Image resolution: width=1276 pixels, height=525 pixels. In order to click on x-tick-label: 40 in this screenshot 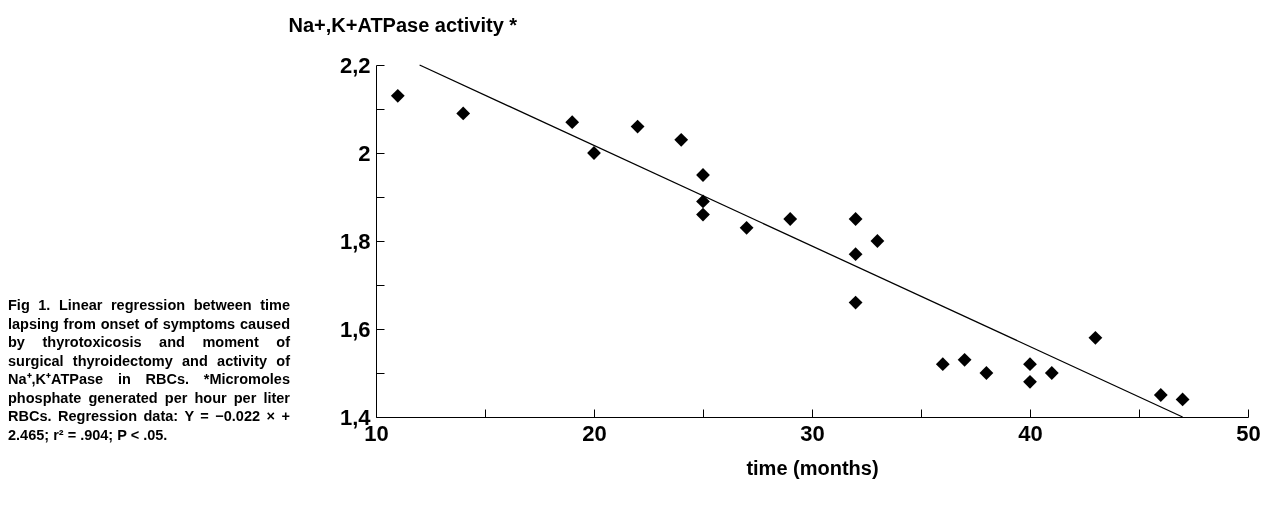, I will do `click(1030, 433)`.